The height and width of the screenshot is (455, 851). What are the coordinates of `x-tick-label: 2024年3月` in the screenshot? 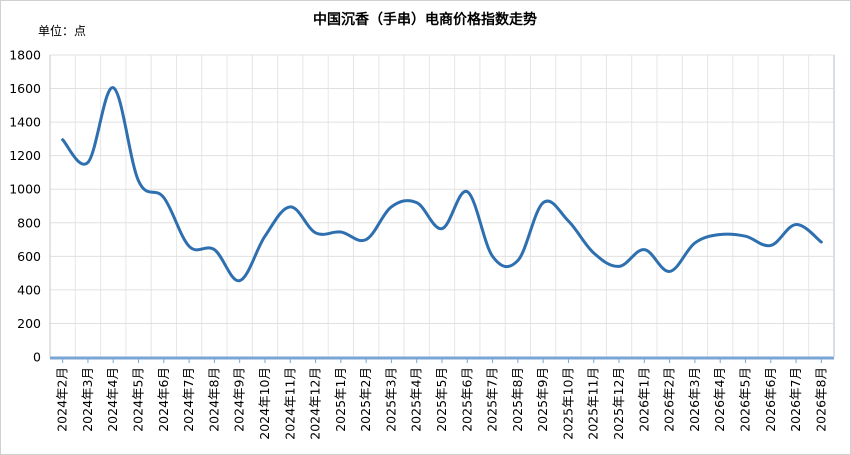 It's located at (87, 399).